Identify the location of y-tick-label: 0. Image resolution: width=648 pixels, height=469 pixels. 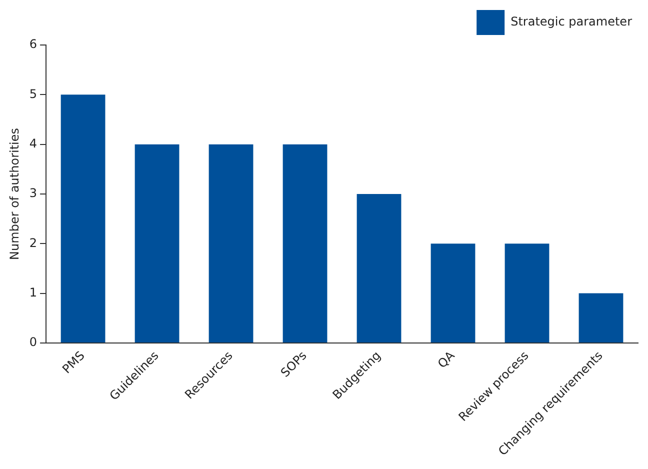
(33, 342).